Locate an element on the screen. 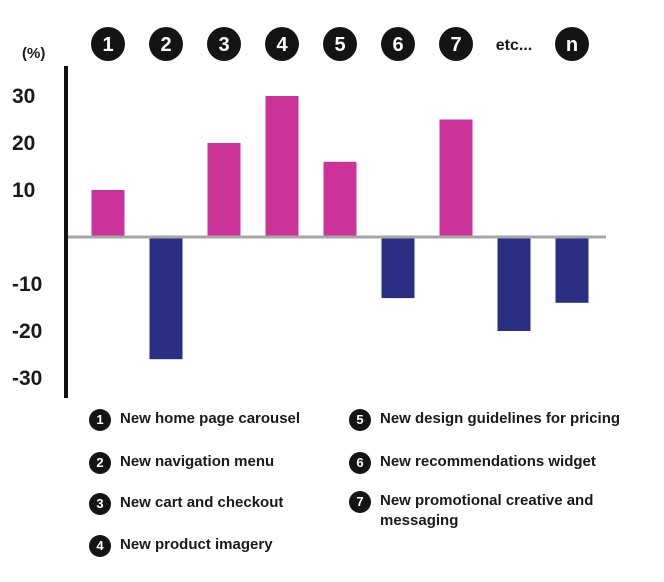  category-number-label: 7 is located at coordinates (455, 45).